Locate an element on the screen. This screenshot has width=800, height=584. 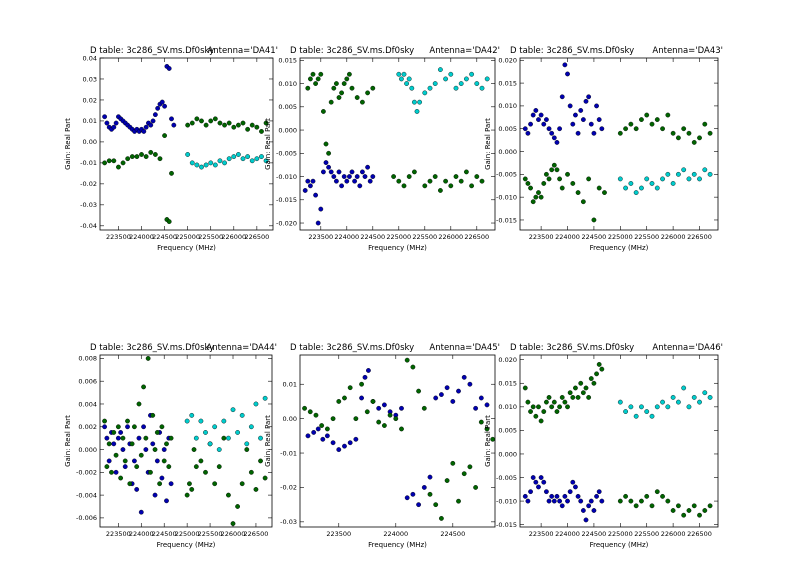
y-tick-label: 0.005 is located at coordinates (507, 129).